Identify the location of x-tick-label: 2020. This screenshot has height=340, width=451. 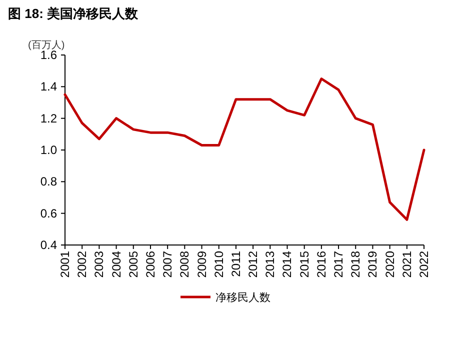
(389, 264).